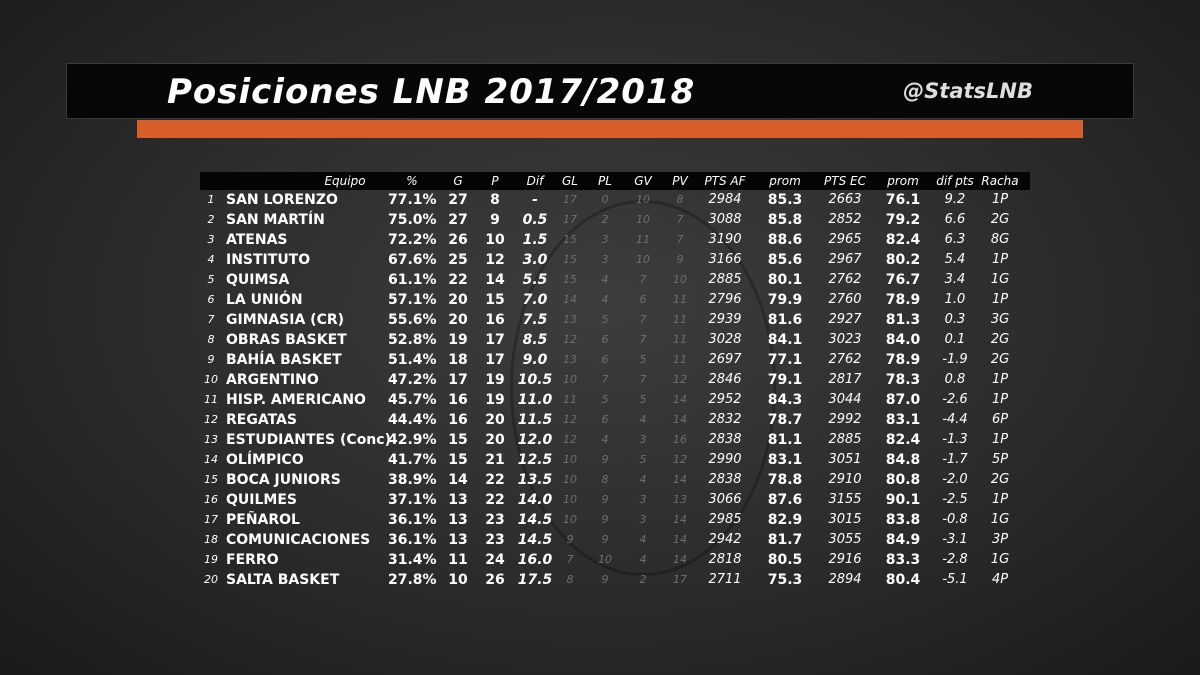 This screenshot has width=1200, height=675. Describe the element at coordinates (605, 219) in the screenshot. I see `cell: 2` at that location.